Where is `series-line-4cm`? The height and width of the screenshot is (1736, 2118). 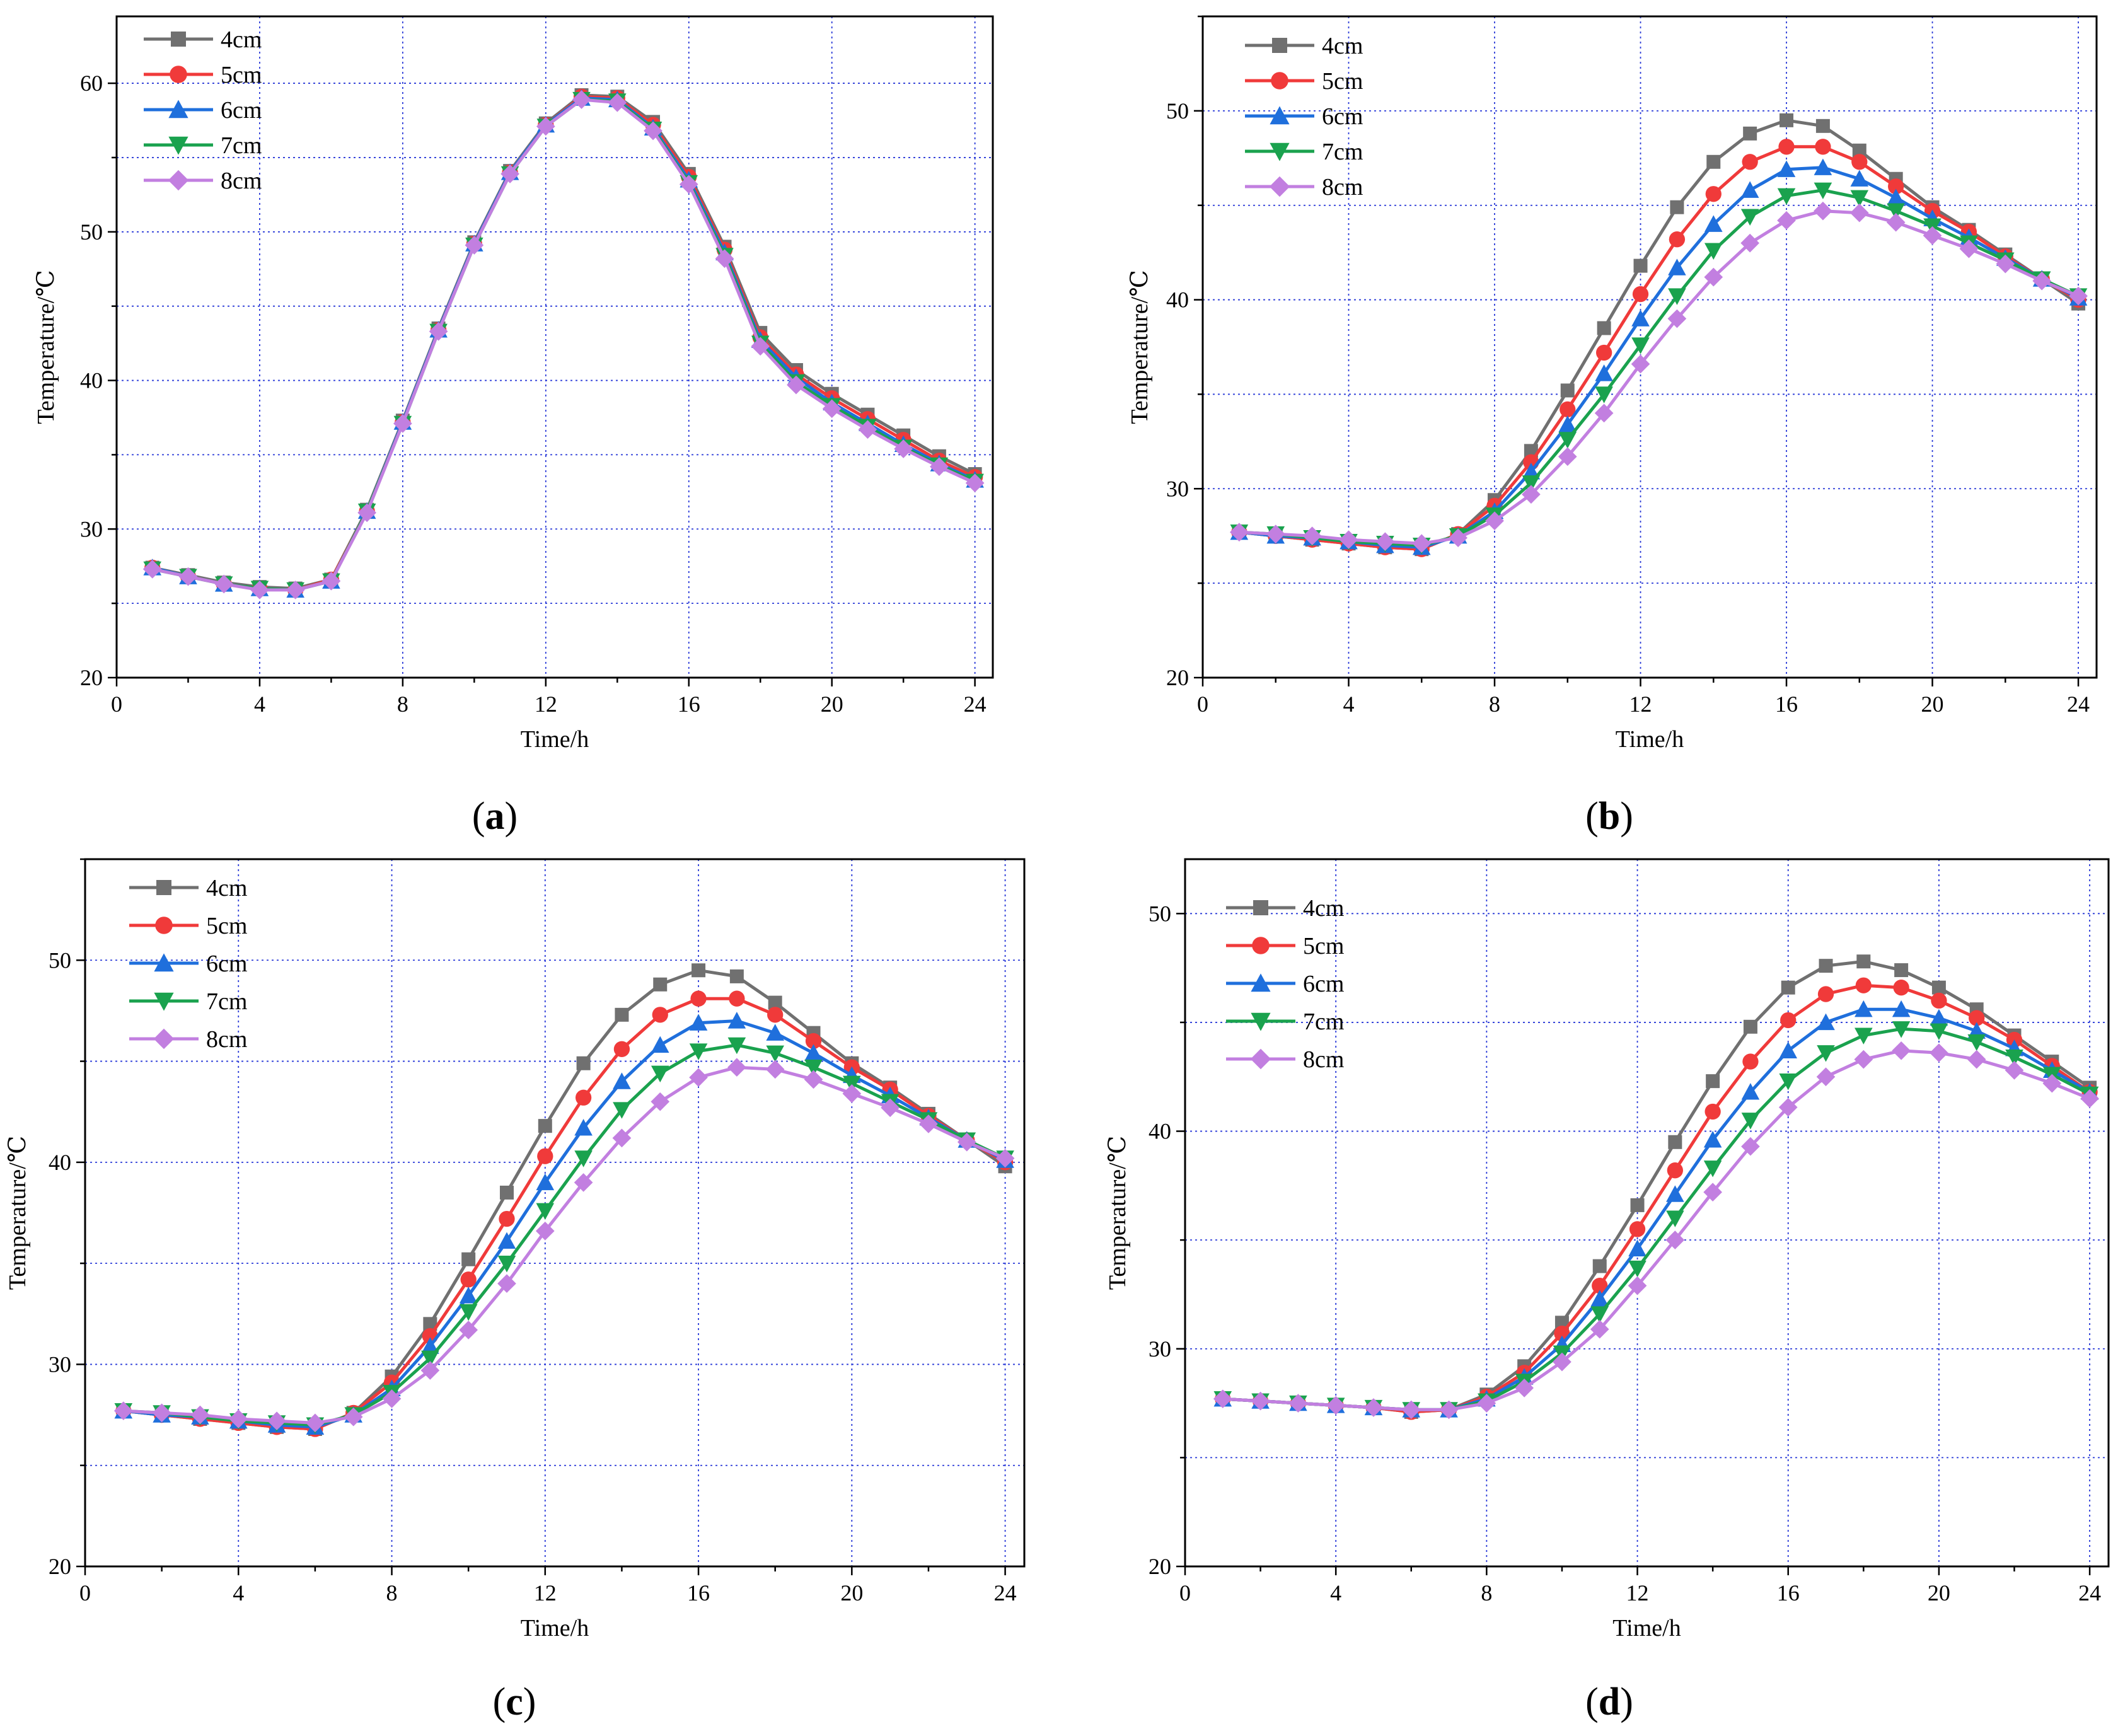 series-line-4cm is located at coordinates (1656, 1187).